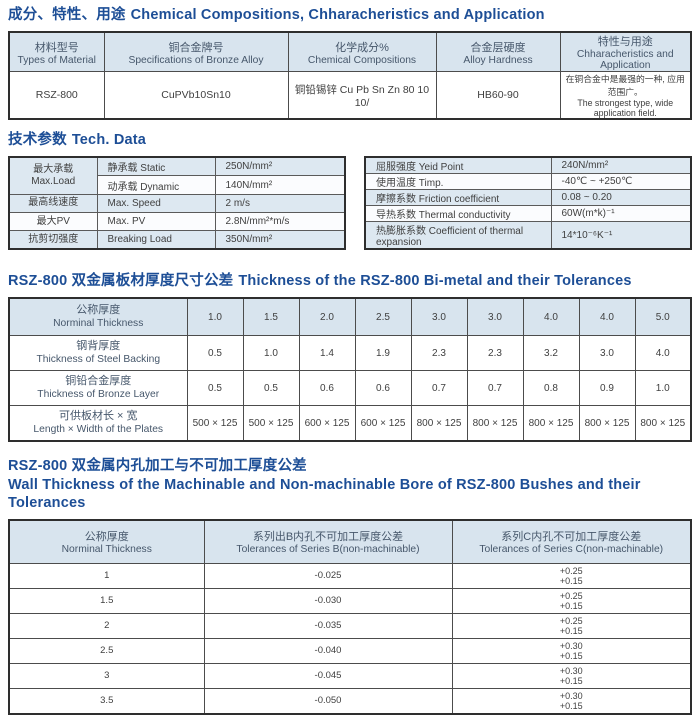  I want to click on alloy-spec-cell: CuPVb10Sn10, so click(196, 95).